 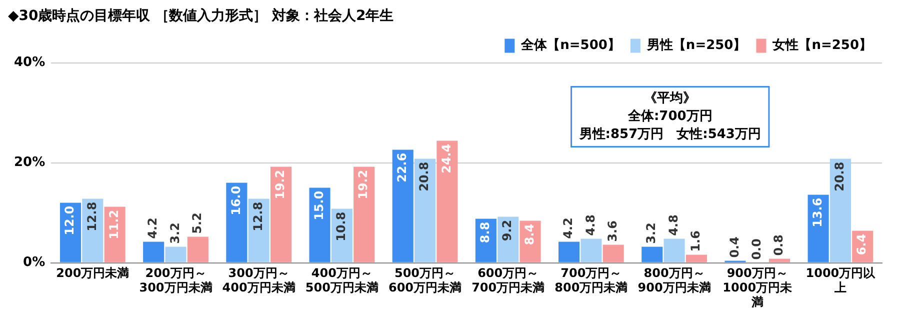 I want to click on x-tick-label: 400万円～500万円未満, so click(x=341, y=280).